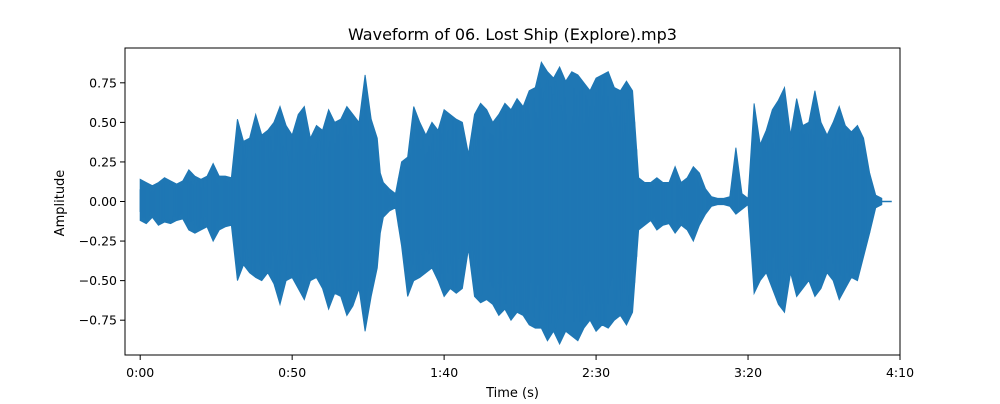  I want to click on y-tick-label: −0.50, so click(98, 280).